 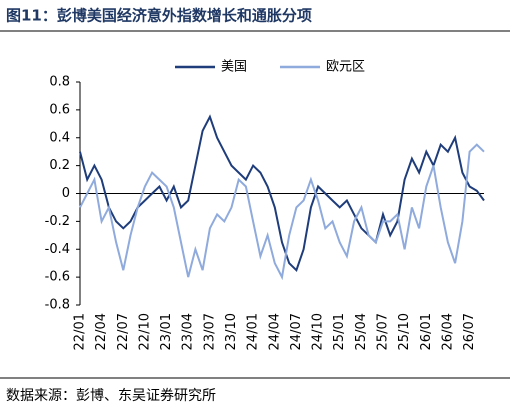 I want to click on y-tick-label: 0.6, so click(x=59, y=109).